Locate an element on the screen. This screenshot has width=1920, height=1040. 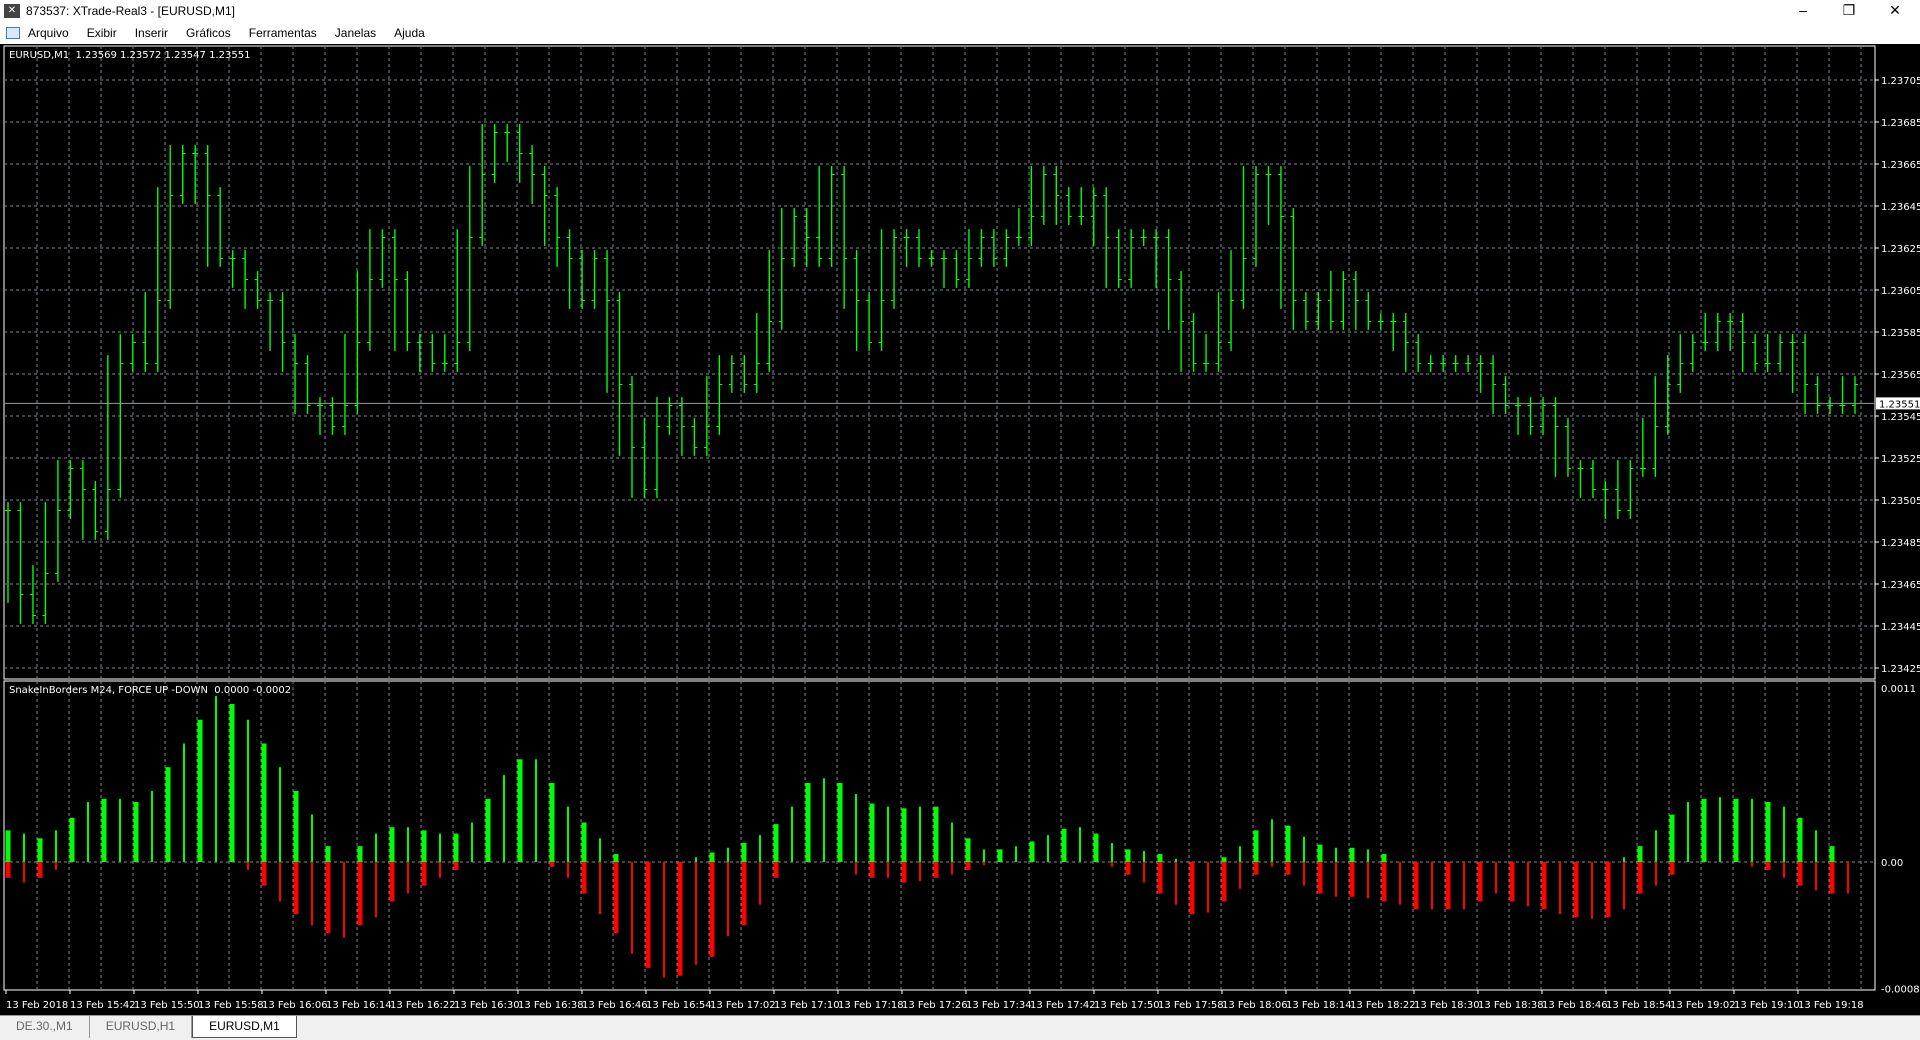
time-axis-label: 13 Feb 16:54 is located at coordinates (679, 1005).